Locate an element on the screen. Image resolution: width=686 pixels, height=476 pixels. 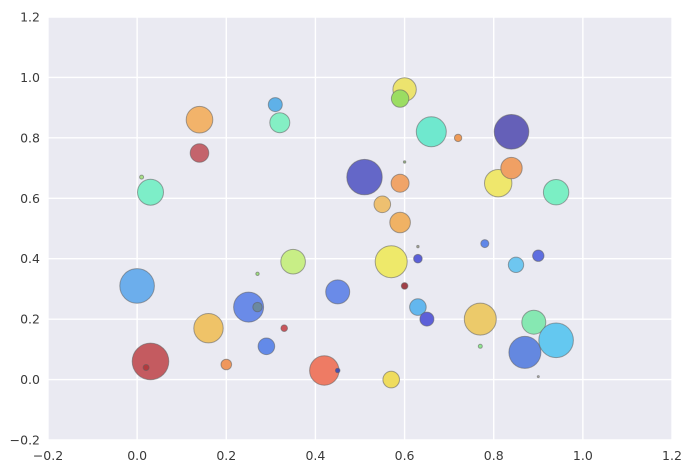
x-tick-label: 0.8 is located at coordinates (494, 455).